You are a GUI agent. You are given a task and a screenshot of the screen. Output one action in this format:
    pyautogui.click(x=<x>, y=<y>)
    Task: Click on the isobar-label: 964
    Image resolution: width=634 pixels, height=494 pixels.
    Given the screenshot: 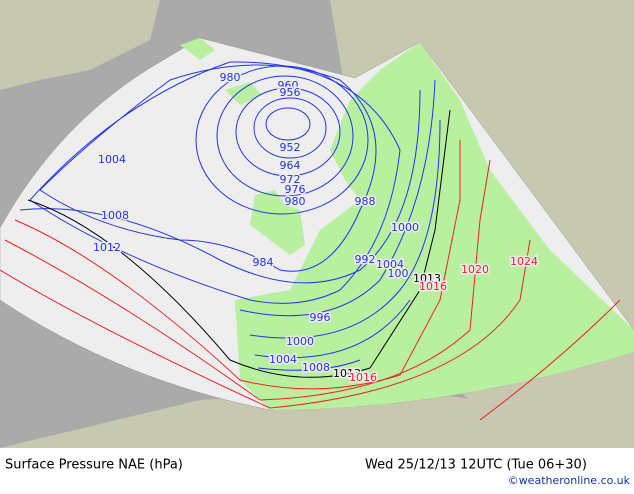 What is the action you would take?
    pyautogui.click(x=290, y=165)
    